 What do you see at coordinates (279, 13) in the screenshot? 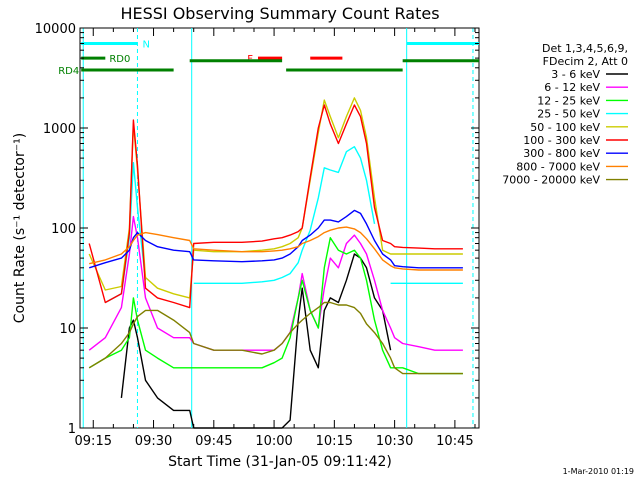
I see `chart-title: HESSI Observing Summary Count Rates` at bounding box center [279, 13].